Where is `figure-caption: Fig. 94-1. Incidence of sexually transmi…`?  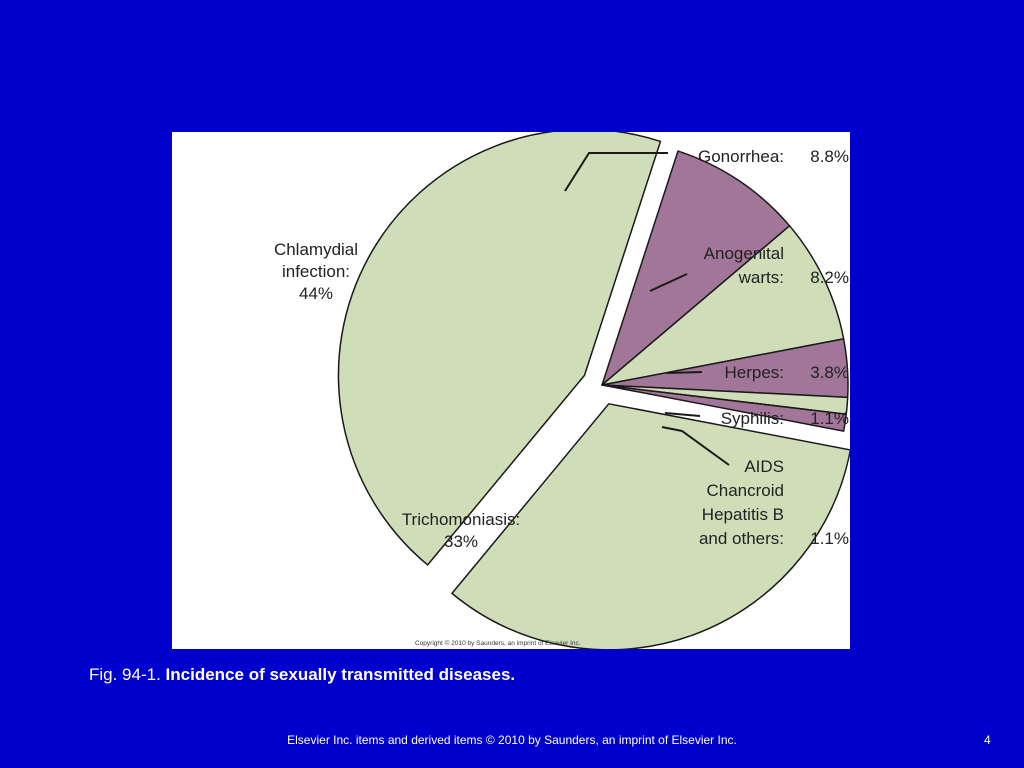 figure-caption: Fig. 94-1. Incidence of sexually transmi… is located at coordinates (302, 675).